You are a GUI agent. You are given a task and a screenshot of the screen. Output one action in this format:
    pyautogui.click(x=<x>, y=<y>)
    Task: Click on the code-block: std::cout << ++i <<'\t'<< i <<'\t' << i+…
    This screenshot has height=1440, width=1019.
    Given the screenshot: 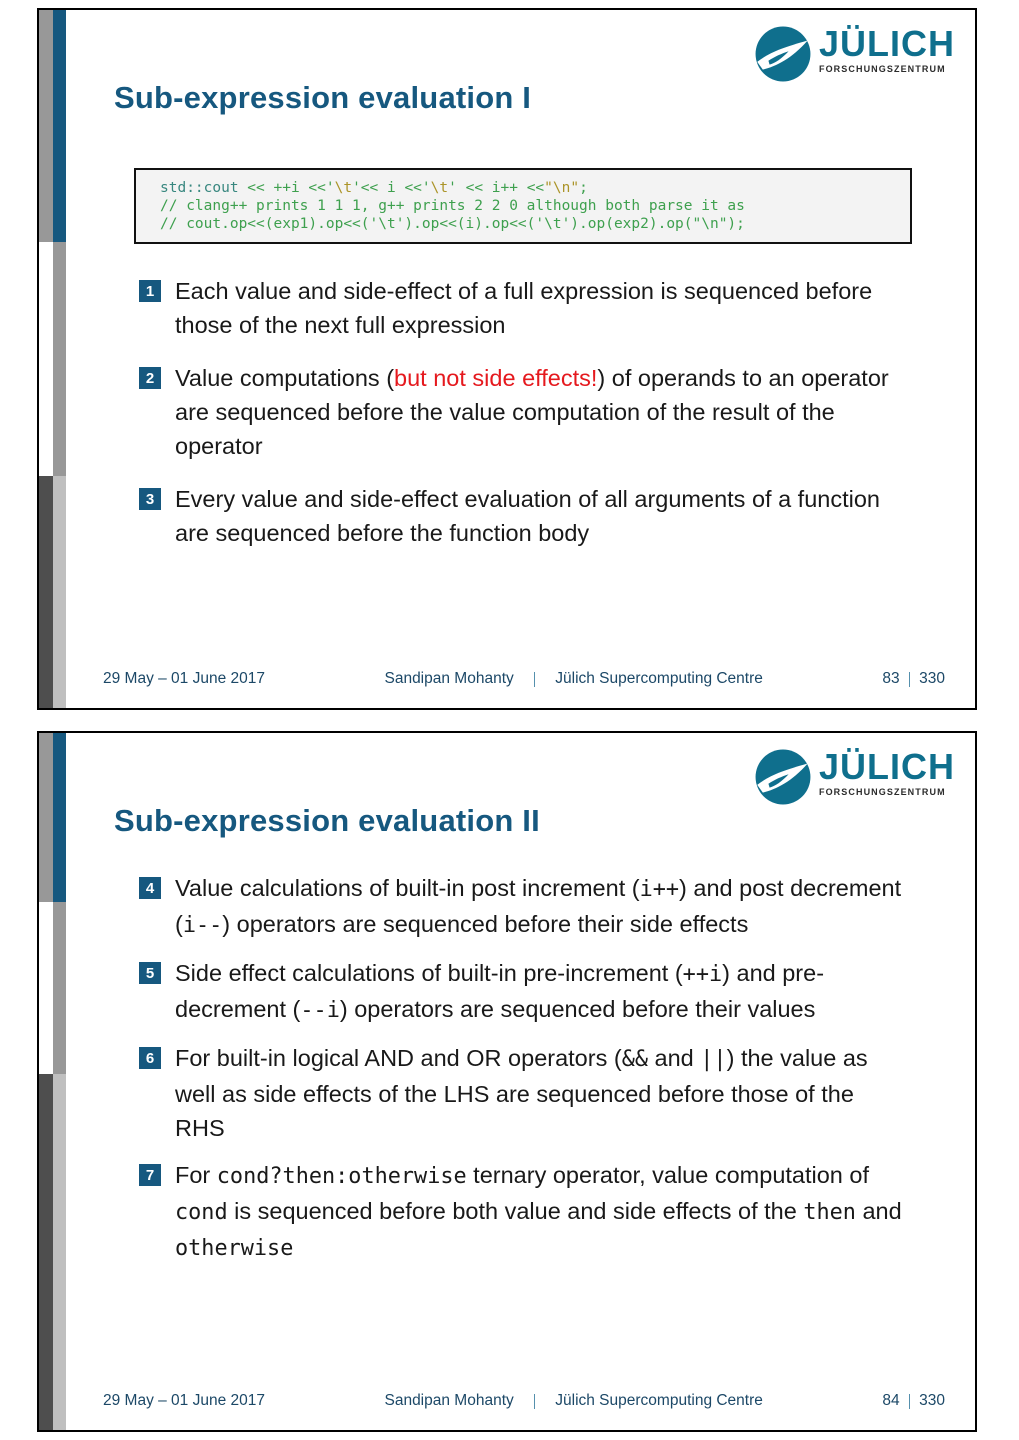 What is the action you would take?
    pyautogui.click(x=523, y=206)
    